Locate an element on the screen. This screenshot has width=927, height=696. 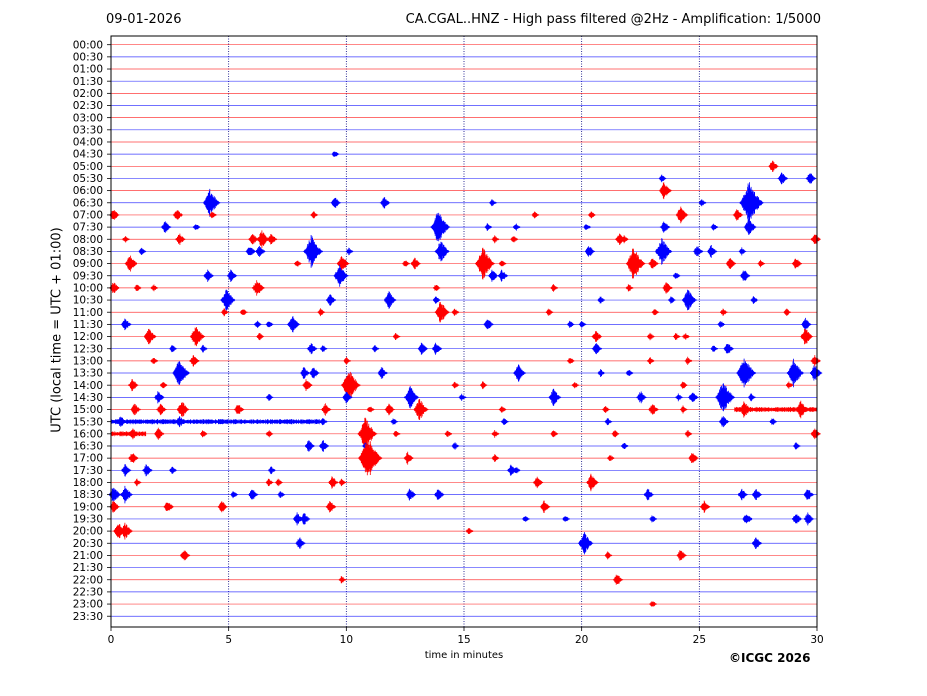
x-tick-label: 15 is located at coordinates (463, 640).